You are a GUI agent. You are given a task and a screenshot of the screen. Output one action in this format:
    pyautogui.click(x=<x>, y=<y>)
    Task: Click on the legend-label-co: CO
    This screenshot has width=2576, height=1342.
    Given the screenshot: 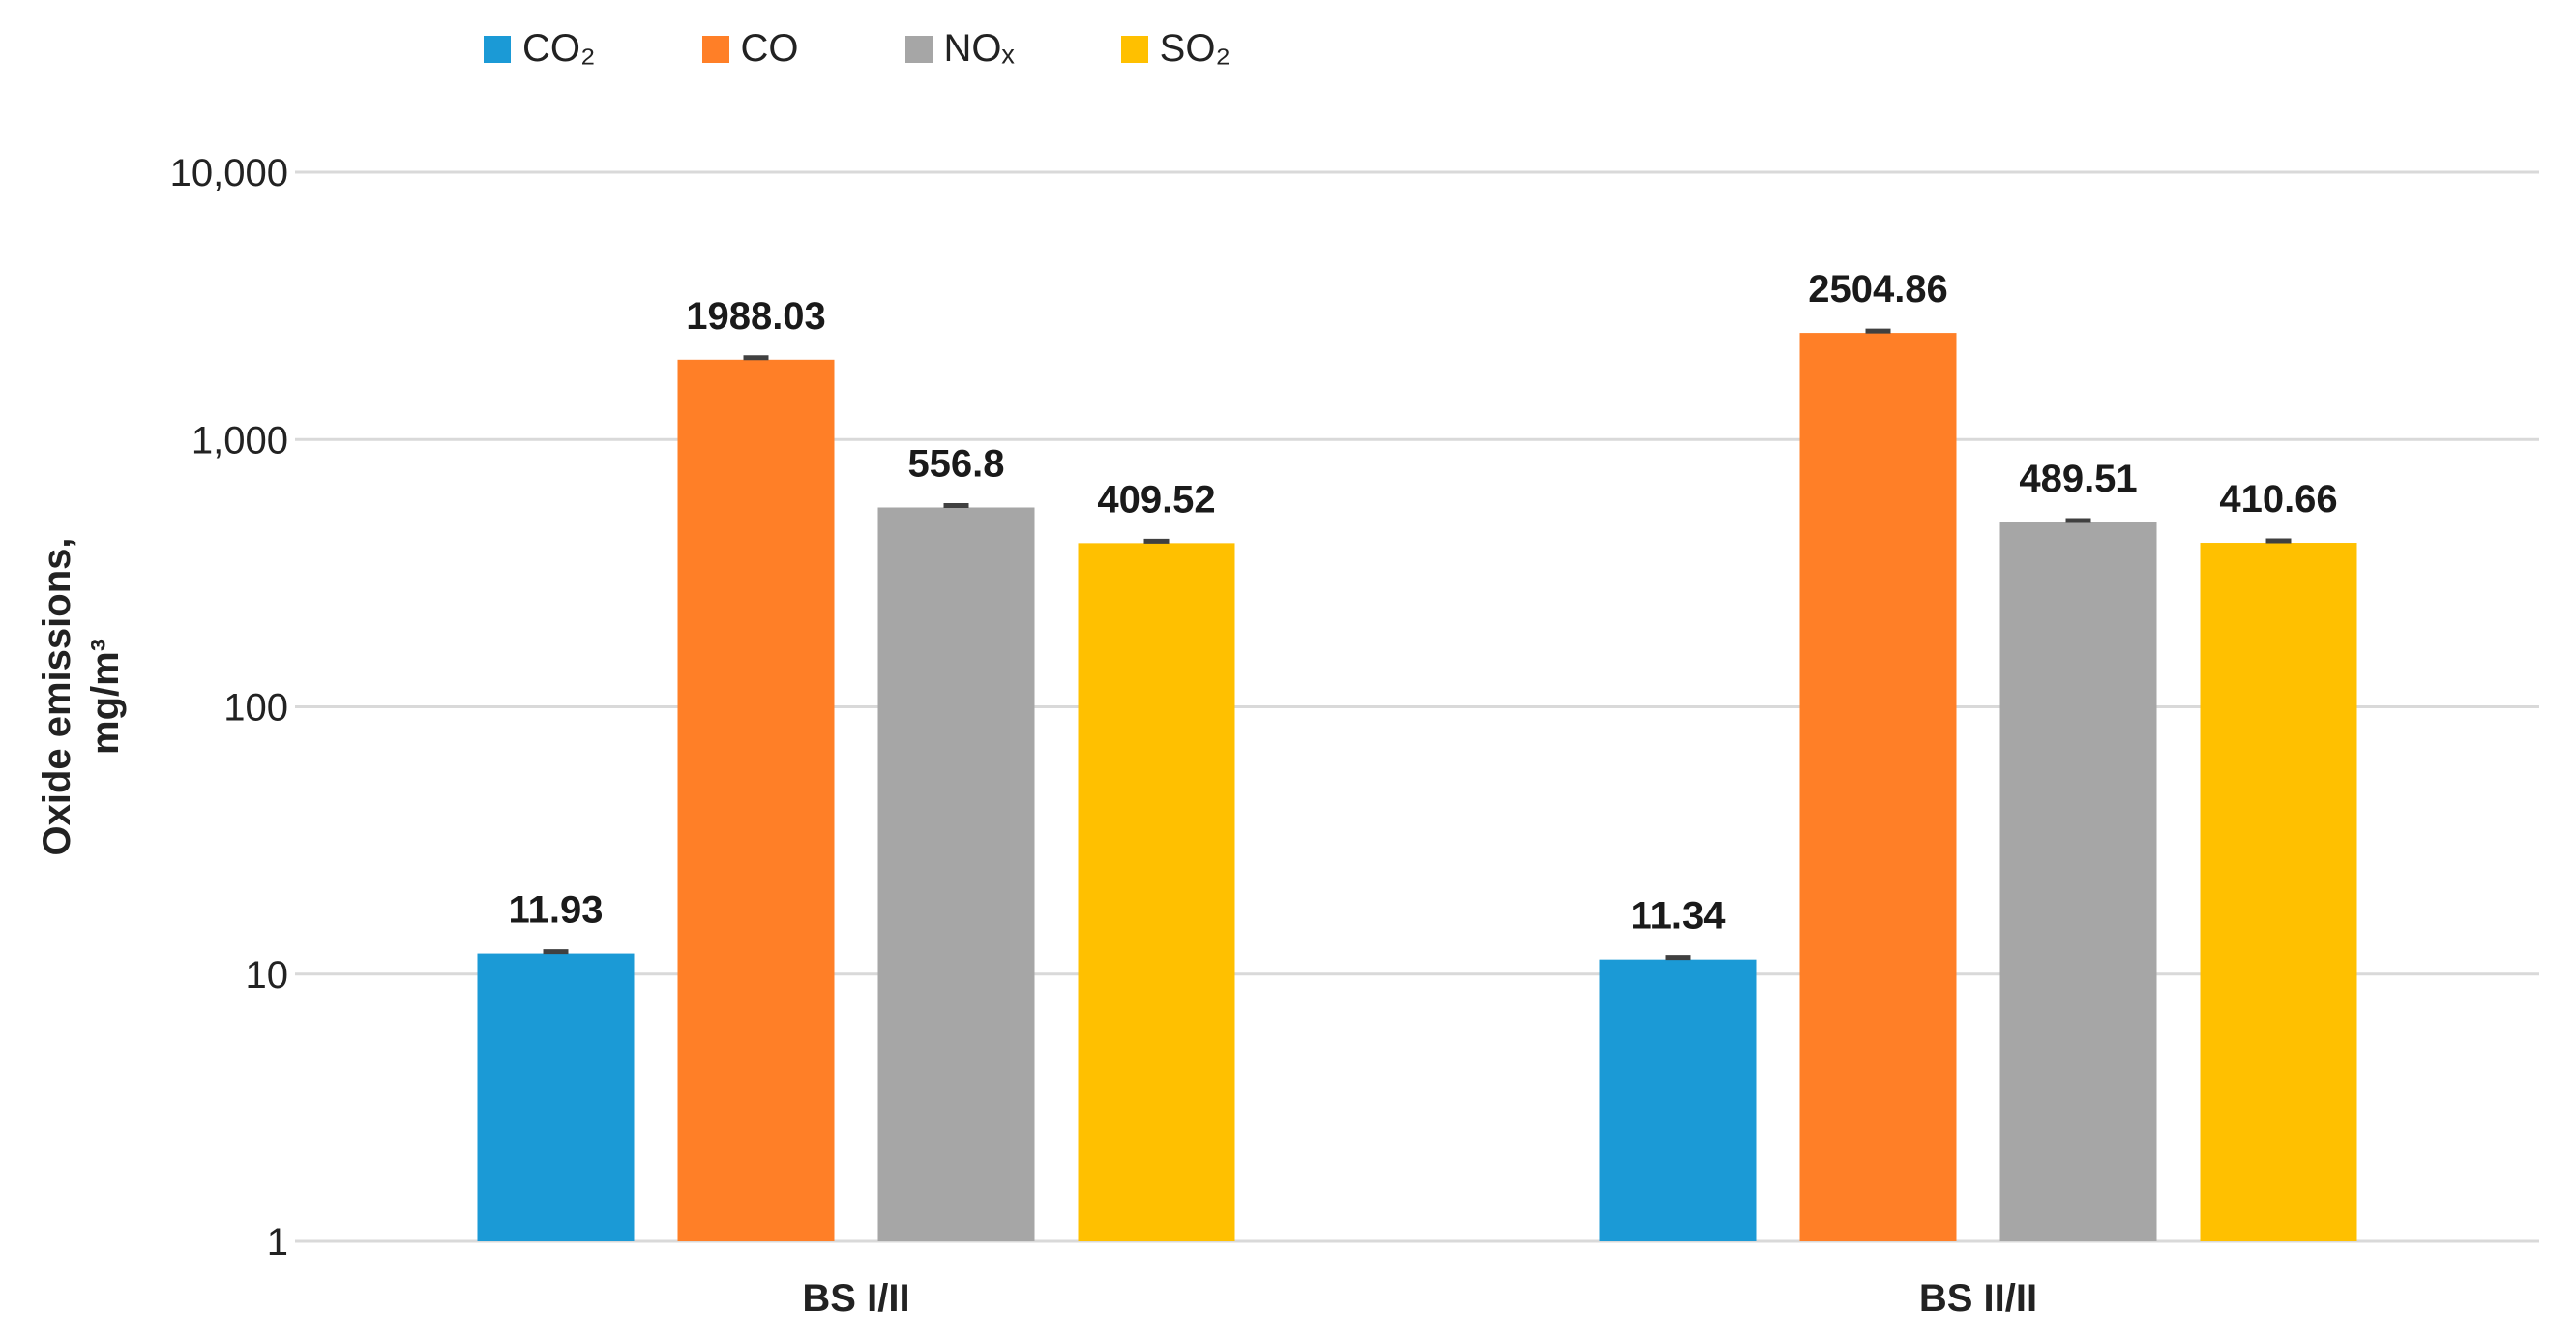 What is the action you would take?
    pyautogui.click(x=769, y=48)
    